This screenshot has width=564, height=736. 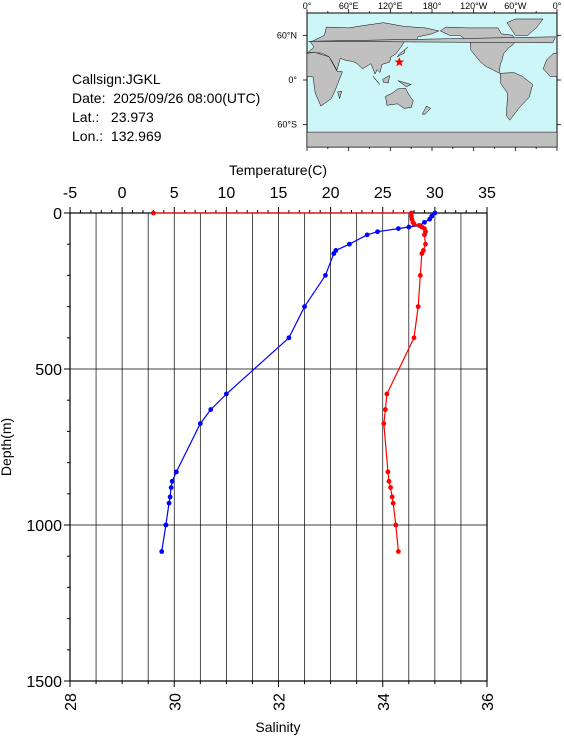 I want to click on callsign-line: Callsign:JGKL, so click(x=166, y=79).